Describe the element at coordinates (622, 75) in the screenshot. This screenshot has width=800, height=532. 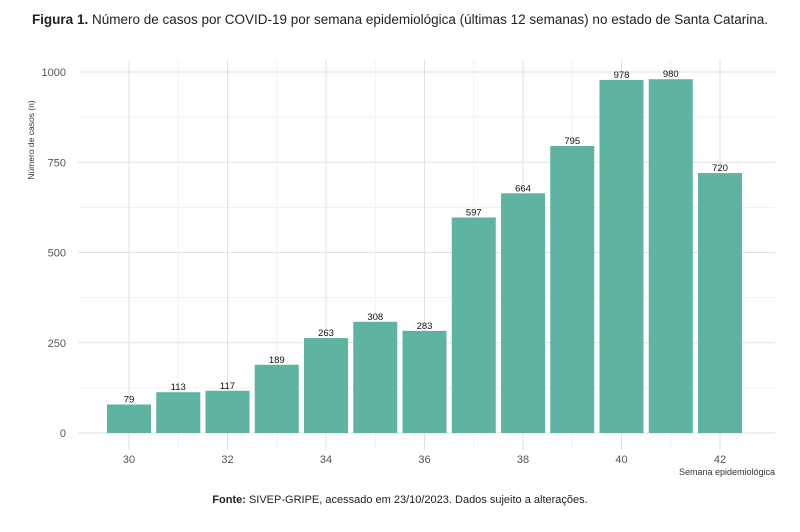
I see `bar-value-label: 978` at that location.